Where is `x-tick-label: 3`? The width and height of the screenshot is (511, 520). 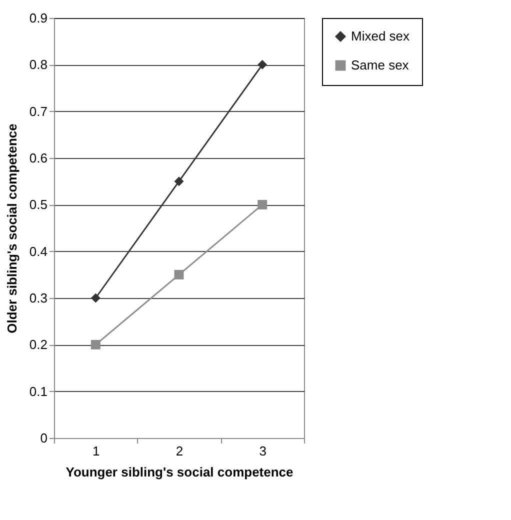
x-tick-label: 3 is located at coordinates (262, 451).